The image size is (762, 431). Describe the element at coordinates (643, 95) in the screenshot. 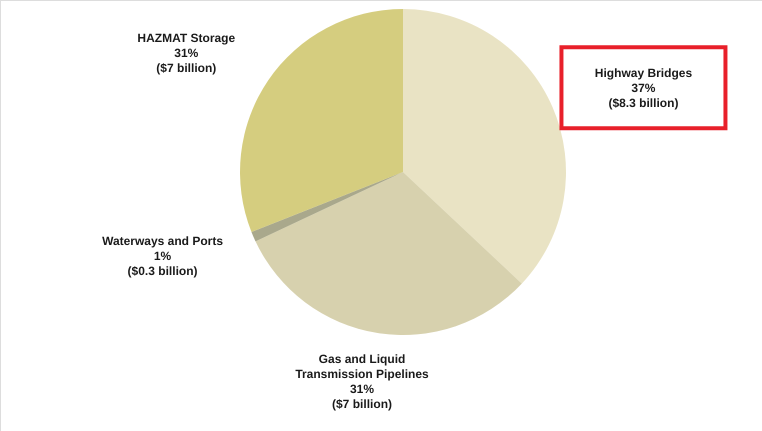

I see `data-label: 37% ($8.3 billion)` at that location.